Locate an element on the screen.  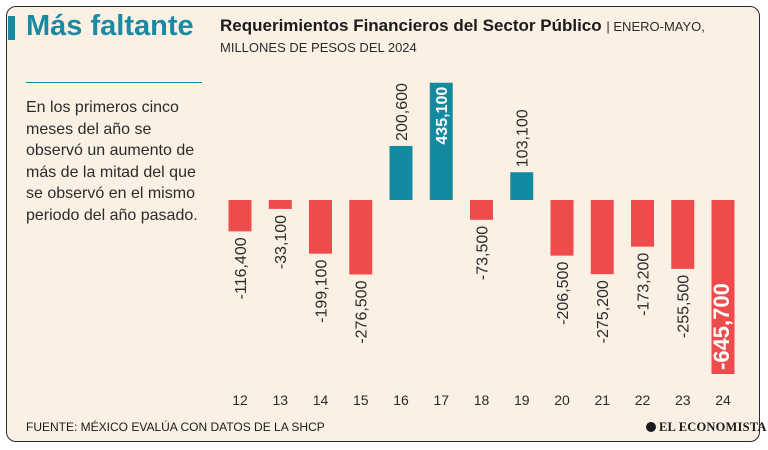
category-label-16: 16 is located at coordinates (401, 400).